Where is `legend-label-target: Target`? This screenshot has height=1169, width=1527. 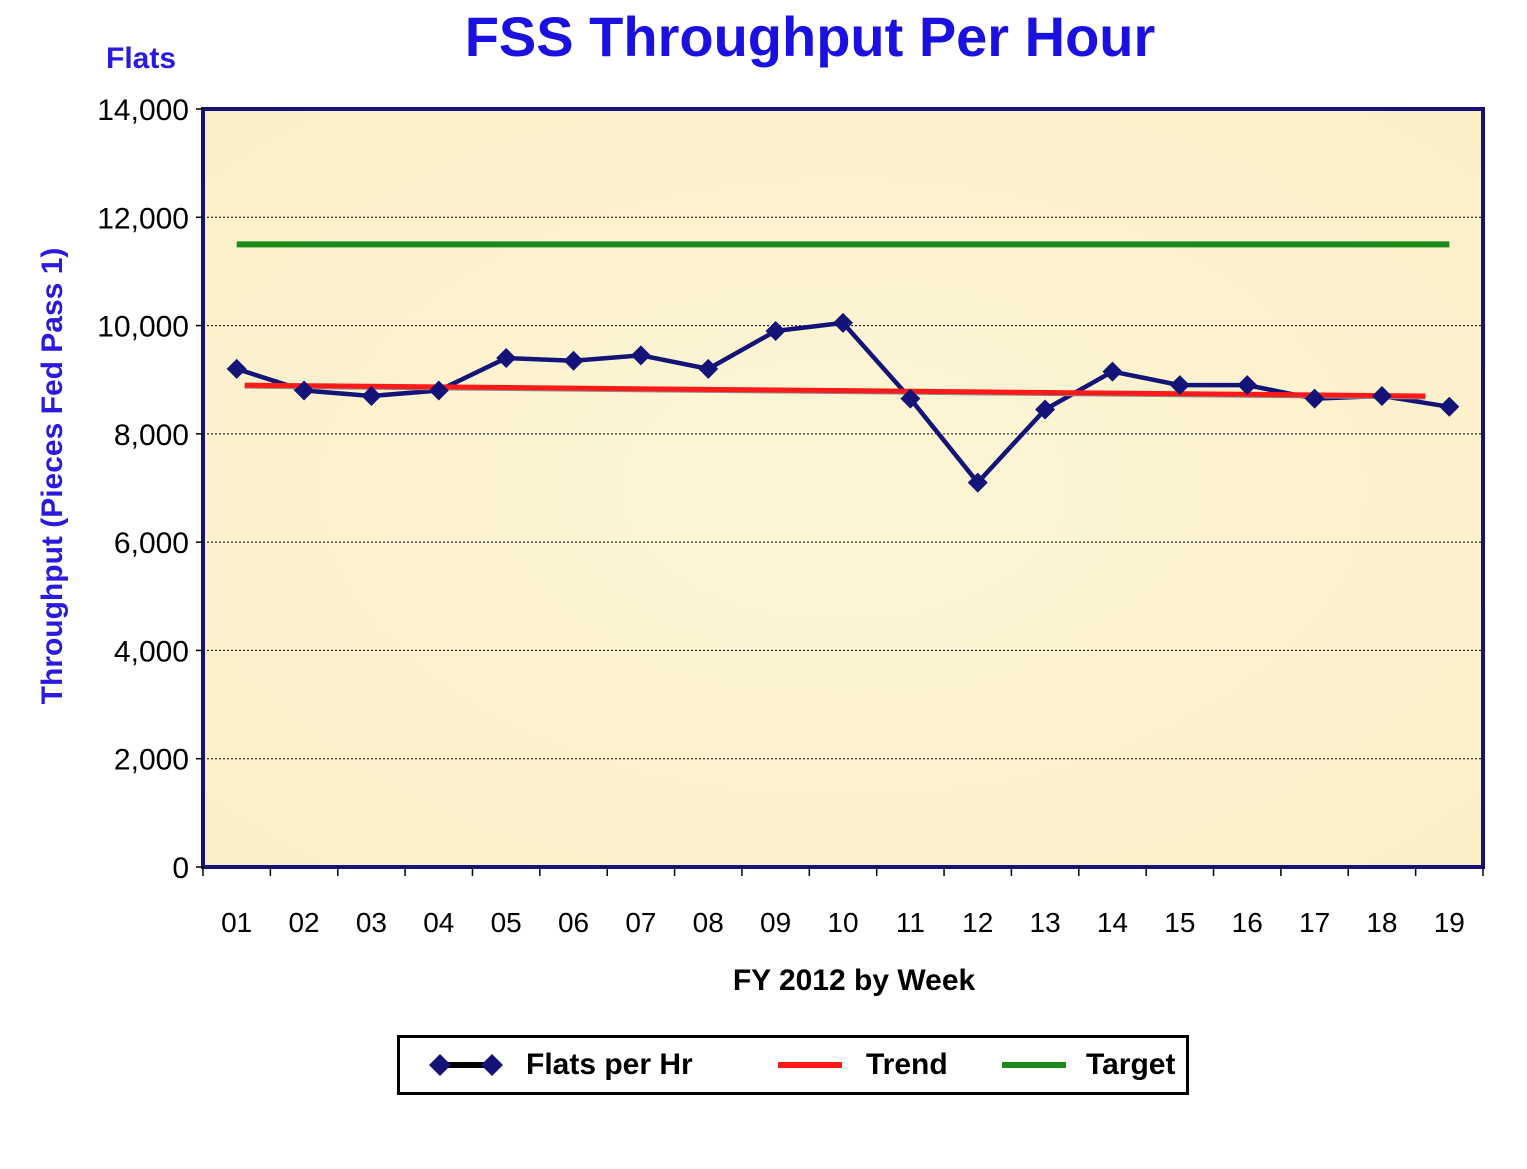
legend-label-target: Target is located at coordinates (1131, 1064).